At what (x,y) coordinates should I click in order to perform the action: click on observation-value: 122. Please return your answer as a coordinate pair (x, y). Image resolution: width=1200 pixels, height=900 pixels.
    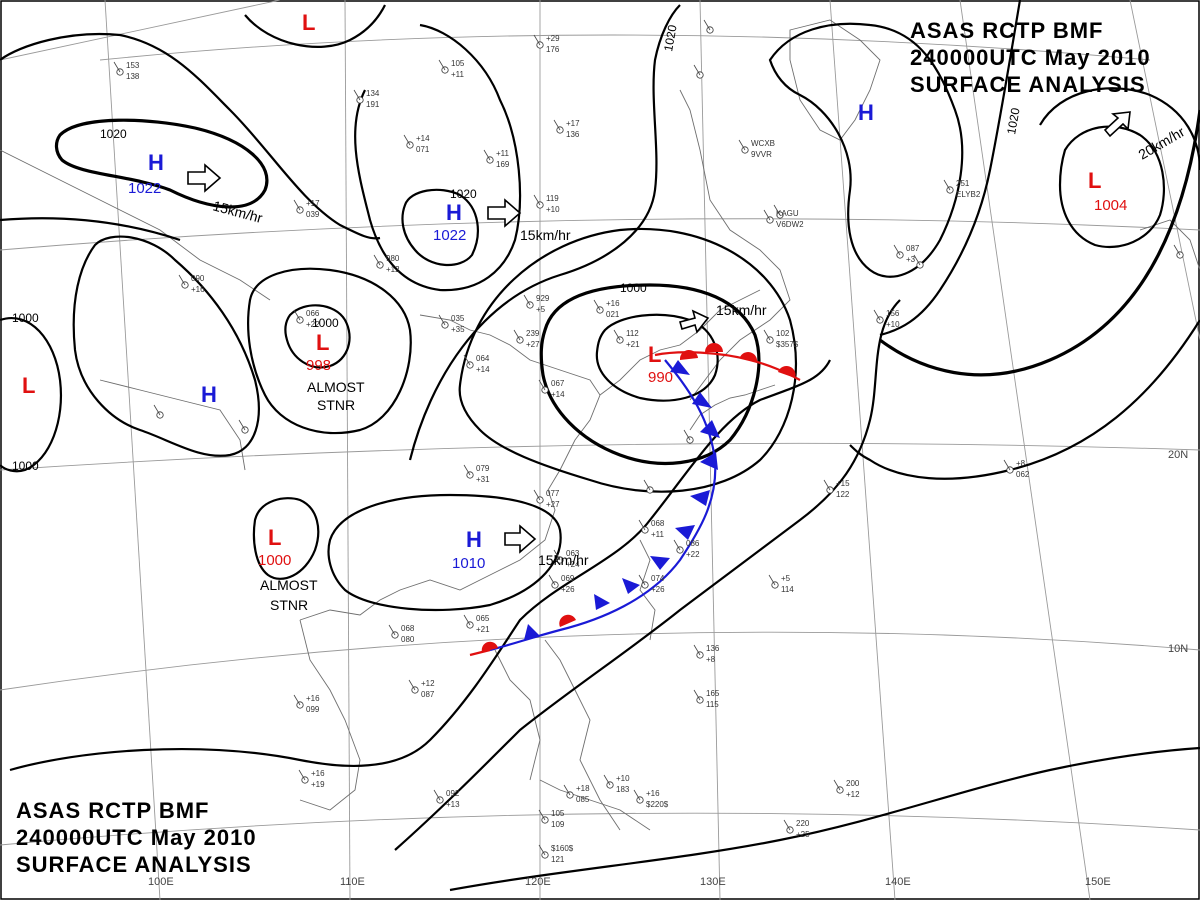
    Looking at the image, I should click on (843, 494).